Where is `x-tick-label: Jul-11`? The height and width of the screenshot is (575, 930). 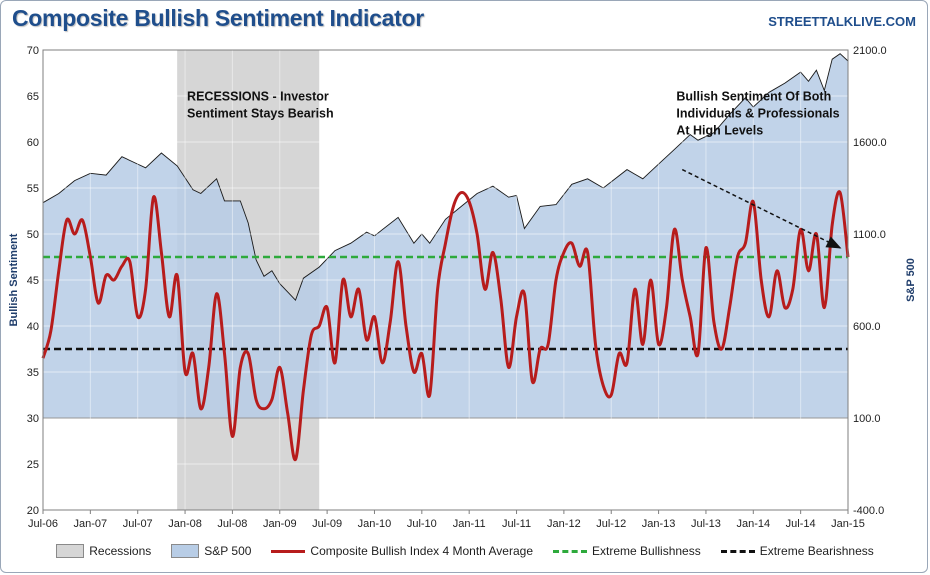
x-tick-label: Jul-11 is located at coordinates (516, 524).